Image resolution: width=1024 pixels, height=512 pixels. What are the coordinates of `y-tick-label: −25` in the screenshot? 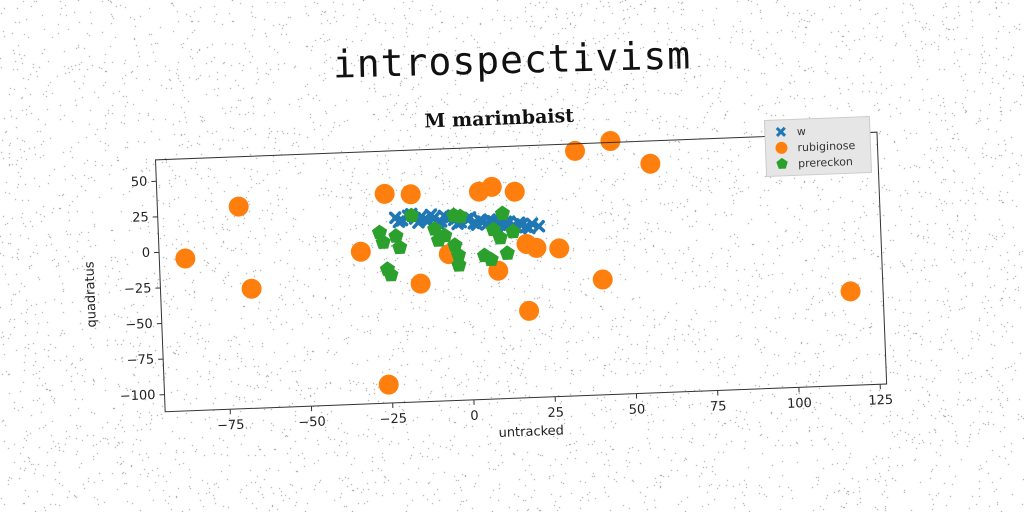 It's located at (138, 289).